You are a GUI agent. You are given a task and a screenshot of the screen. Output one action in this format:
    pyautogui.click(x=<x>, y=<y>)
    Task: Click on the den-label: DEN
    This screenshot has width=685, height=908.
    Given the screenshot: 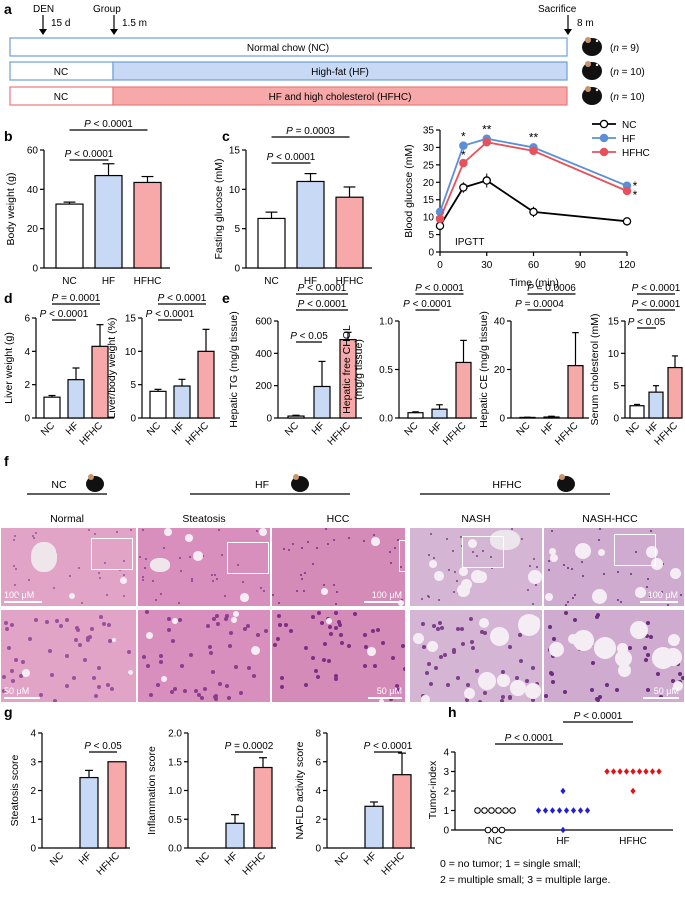 What is the action you would take?
    pyautogui.click(x=43, y=9)
    